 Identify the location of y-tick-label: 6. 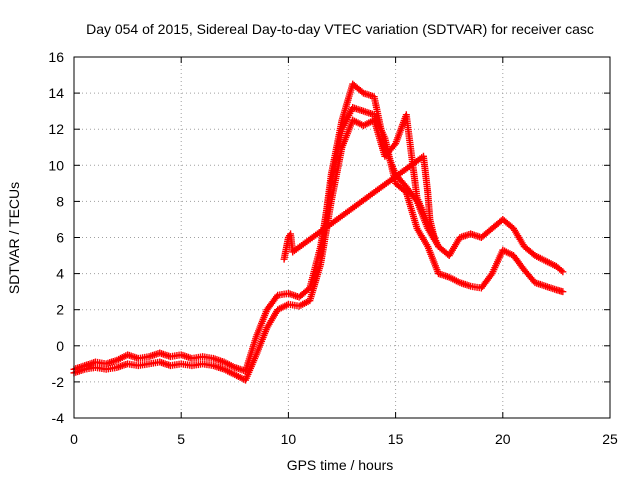
(60, 238).